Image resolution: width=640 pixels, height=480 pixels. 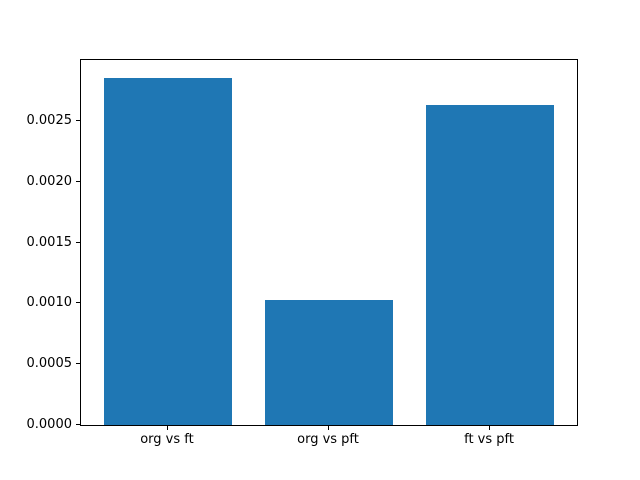 What do you see at coordinates (49, 303) in the screenshot?
I see `y-tick-label: 0.0010` at bounding box center [49, 303].